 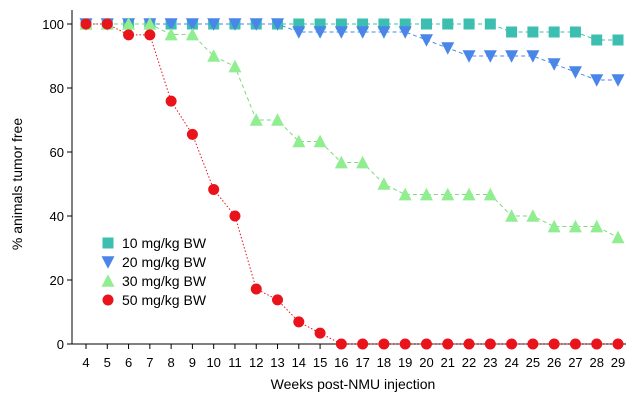 I want to click on y-tick-label: 100, so click(x=53, y=24).